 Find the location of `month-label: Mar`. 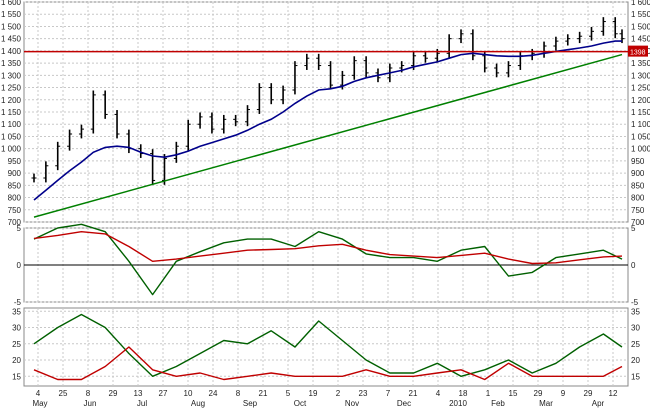

month-label: Mar is located at coordinates (546, 403).